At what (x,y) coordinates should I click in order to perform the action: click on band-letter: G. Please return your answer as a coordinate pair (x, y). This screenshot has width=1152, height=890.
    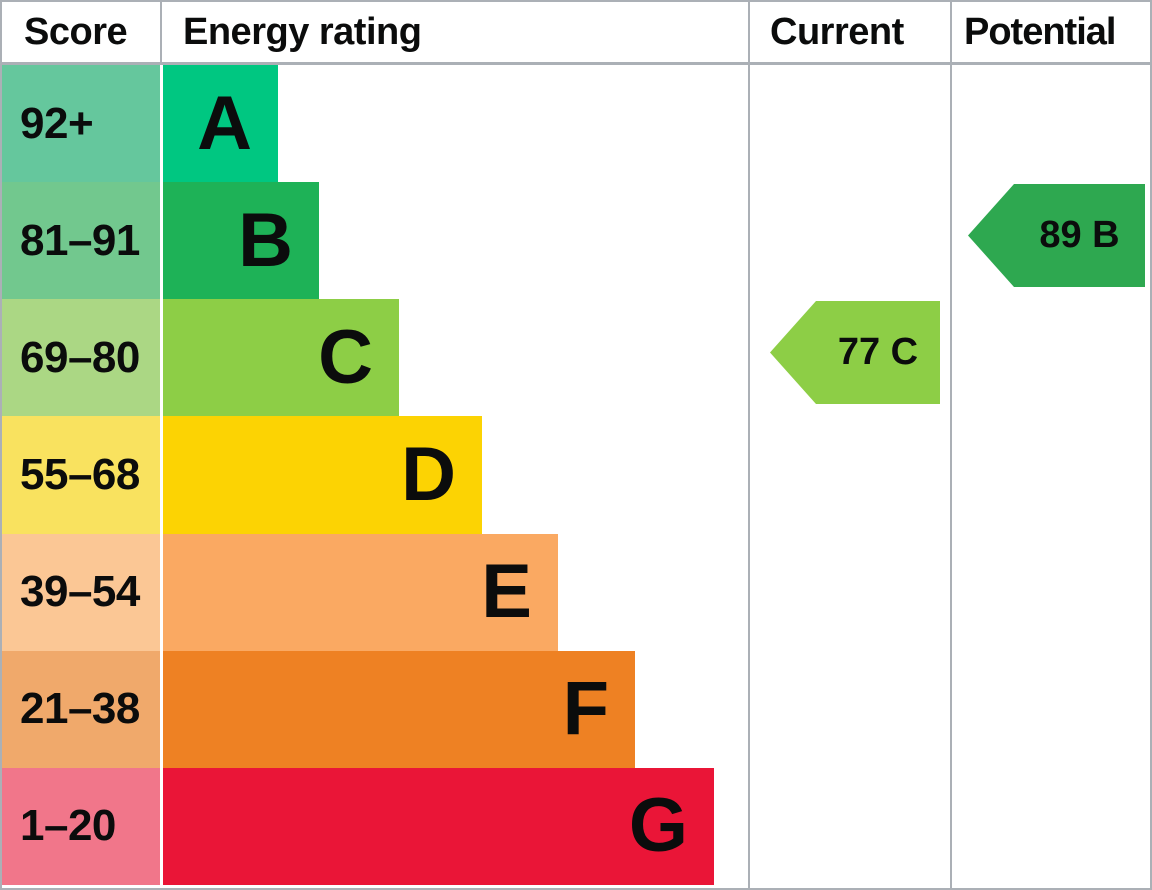
    Looking at the image, I should click on (658, 826).